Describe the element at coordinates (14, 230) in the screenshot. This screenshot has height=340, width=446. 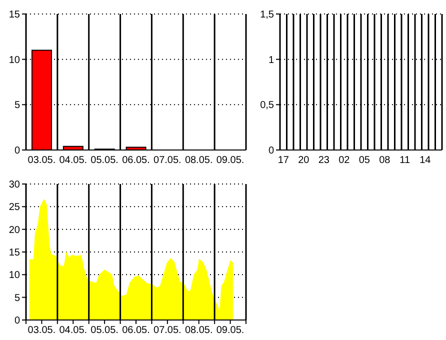
I see `y-tick-label: 20` at that location.